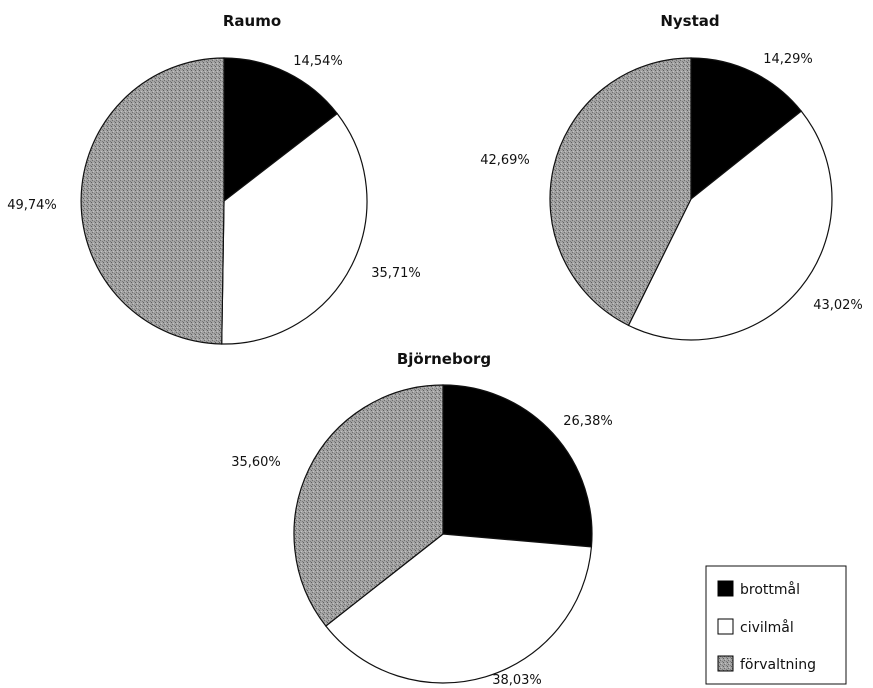 This screenshot has height=688, width=873. I want to click on pie-slice-nystad-brottmal, so click(746, 129).